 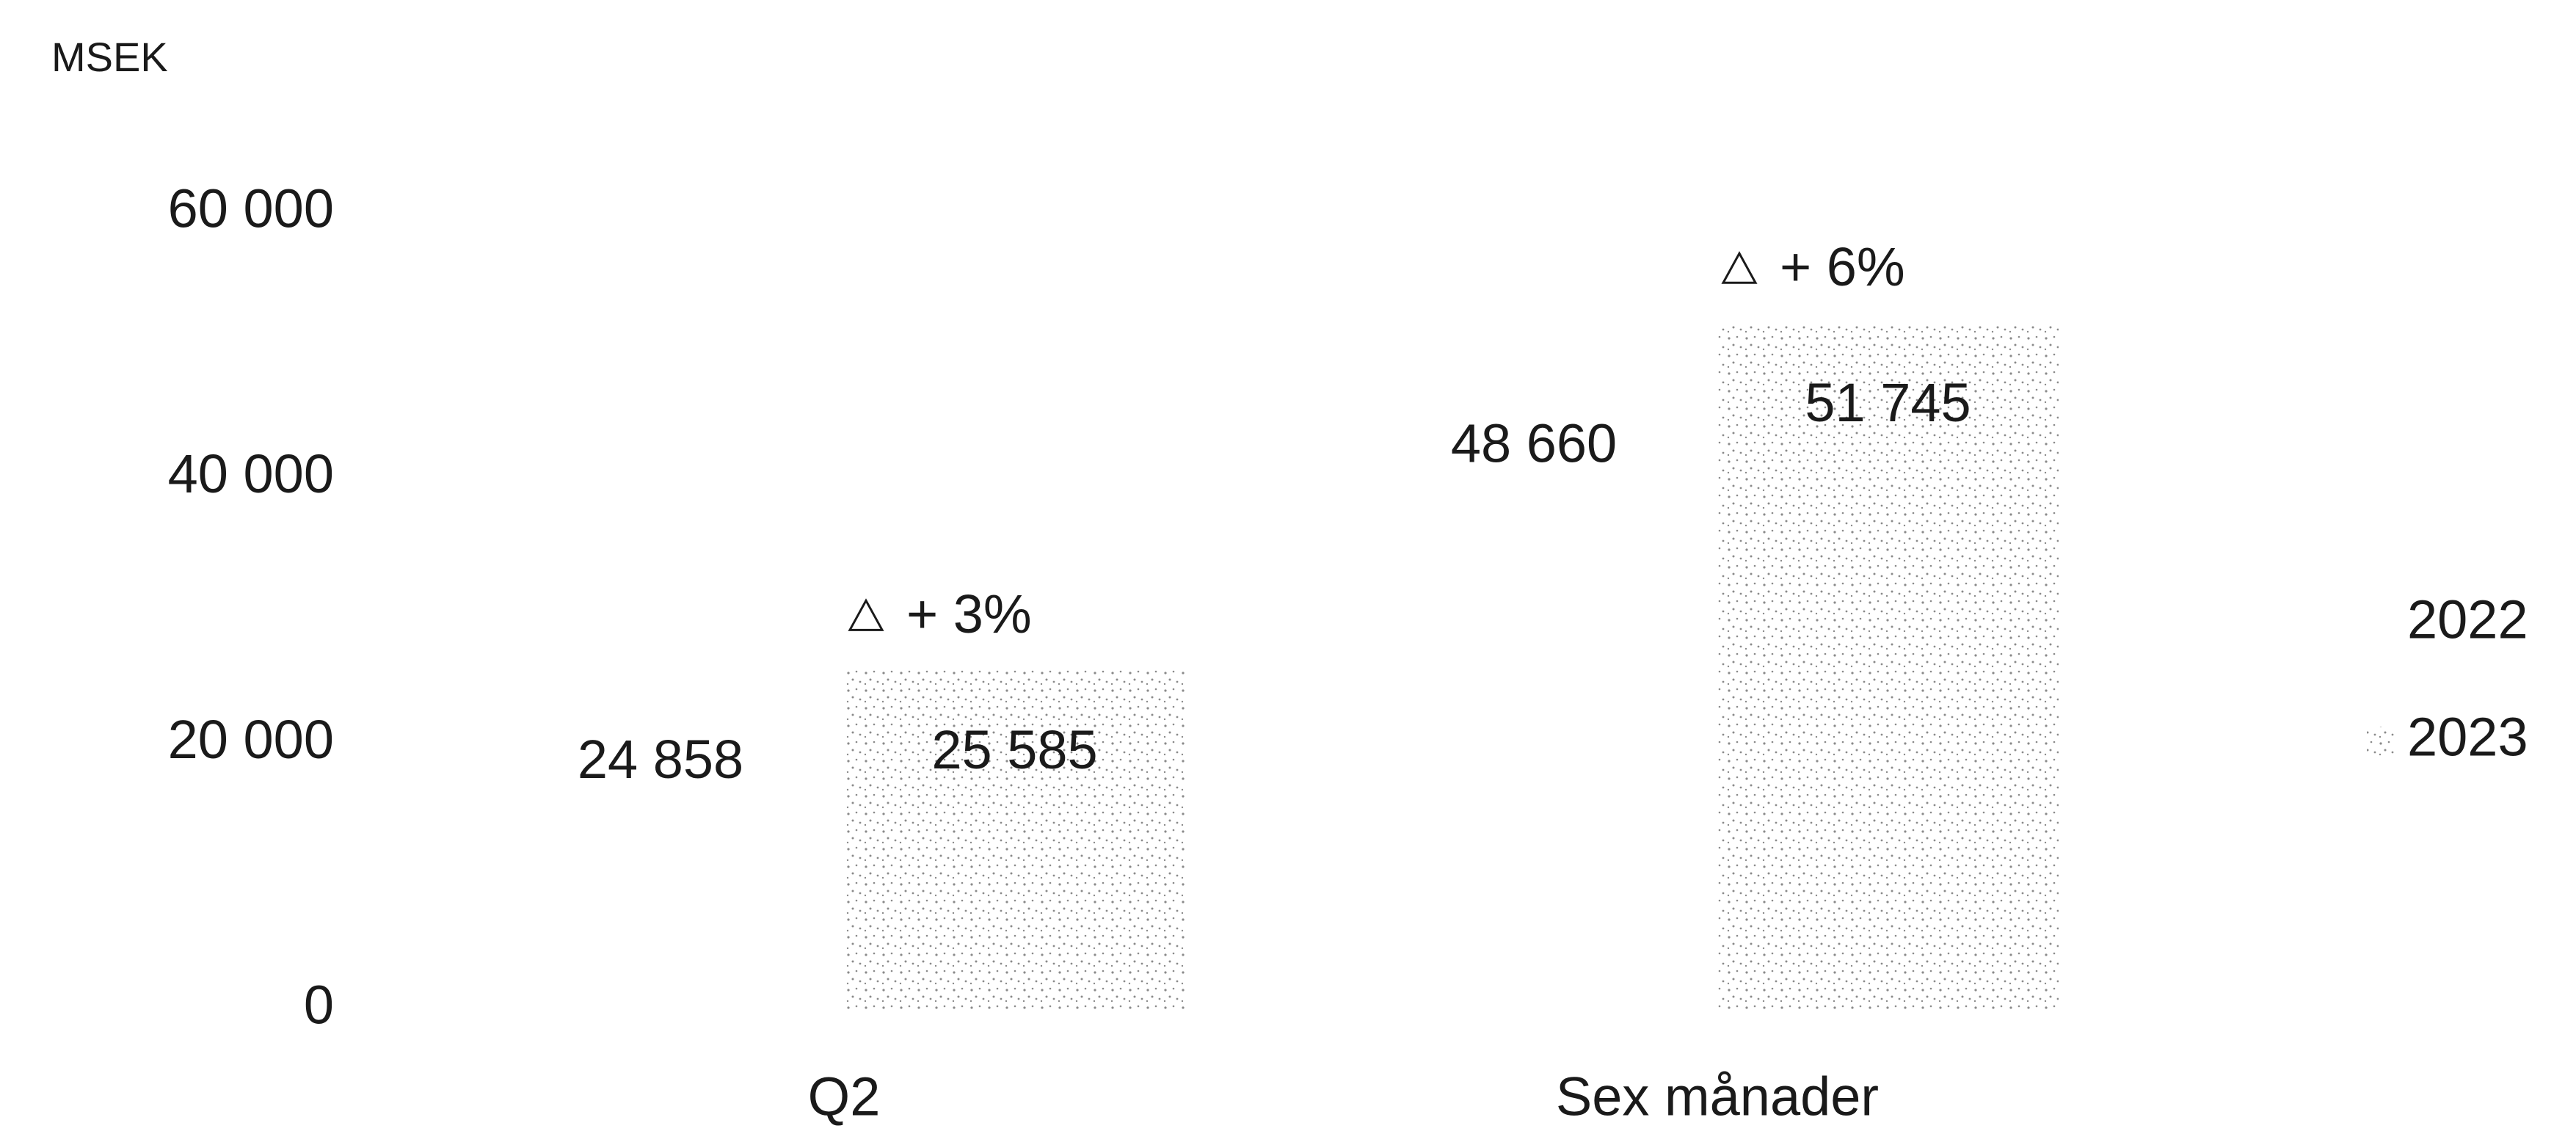 What do you see at coordinates (109, 57) in the screenshot?
I see `y-axis-label: MSEK` at bounding box center [109, 57].